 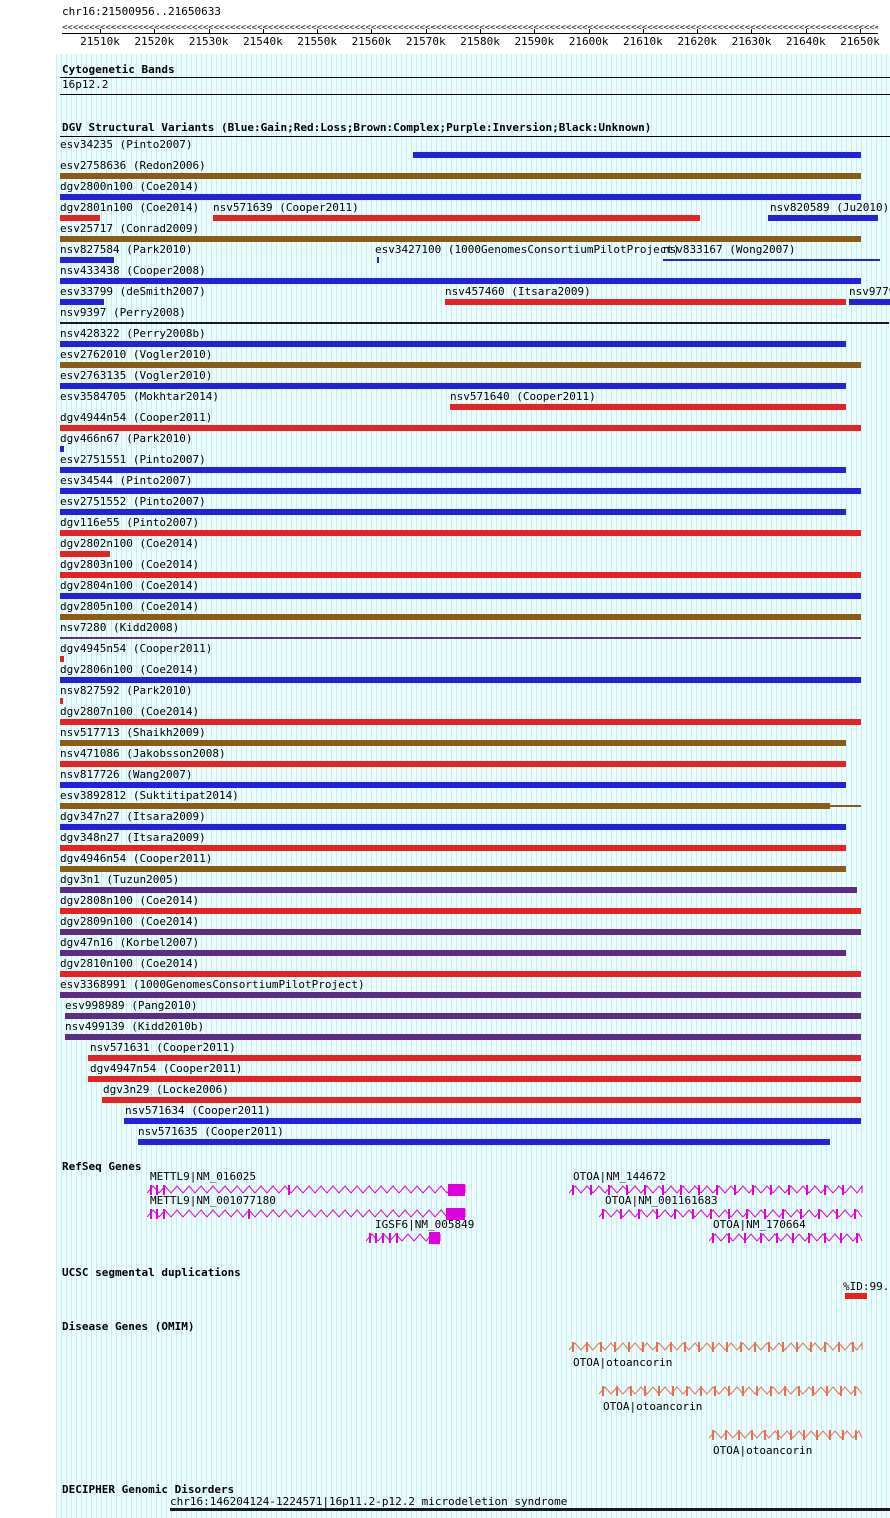 What do you see at coordinates (149, 795) in the screenshot?
I see `variant-label: esv3892812 (Suktitipat2014)` at bounding box center [149, 795].